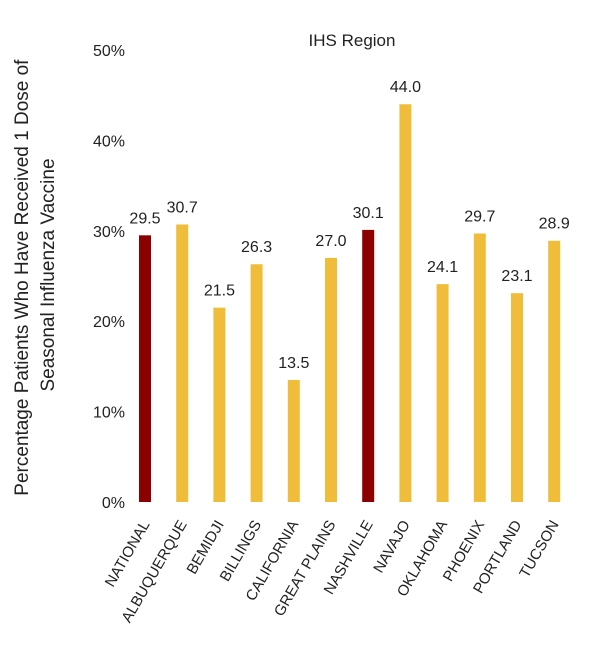  What do you see at coordinates (109, 277) in the screenshot?
I see `y-axis: 0% 10% 20% 30% 40% 50%` at bounding box center [109, 277].